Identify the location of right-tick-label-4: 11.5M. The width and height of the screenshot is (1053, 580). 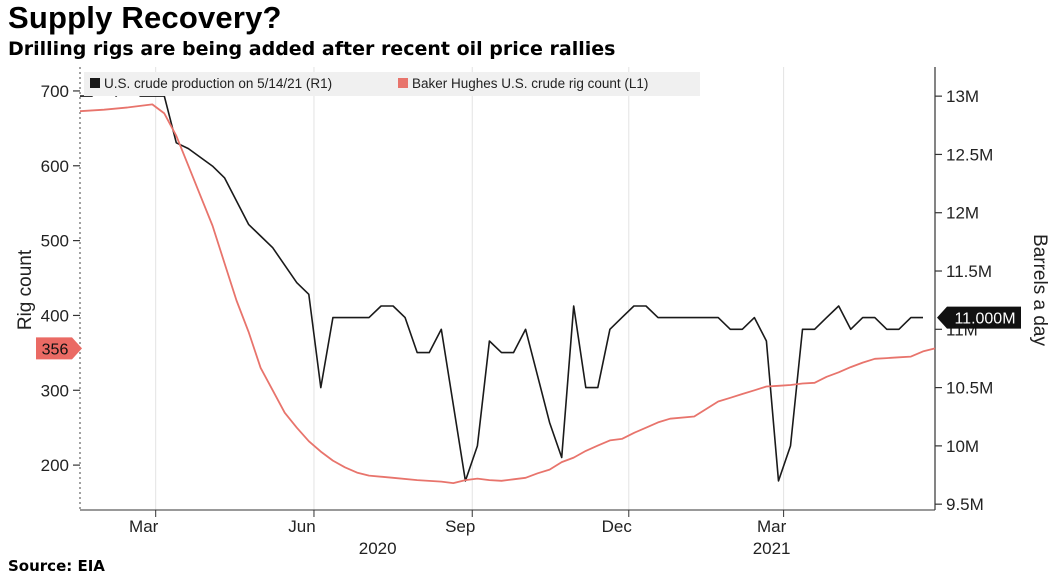
(969, 271).